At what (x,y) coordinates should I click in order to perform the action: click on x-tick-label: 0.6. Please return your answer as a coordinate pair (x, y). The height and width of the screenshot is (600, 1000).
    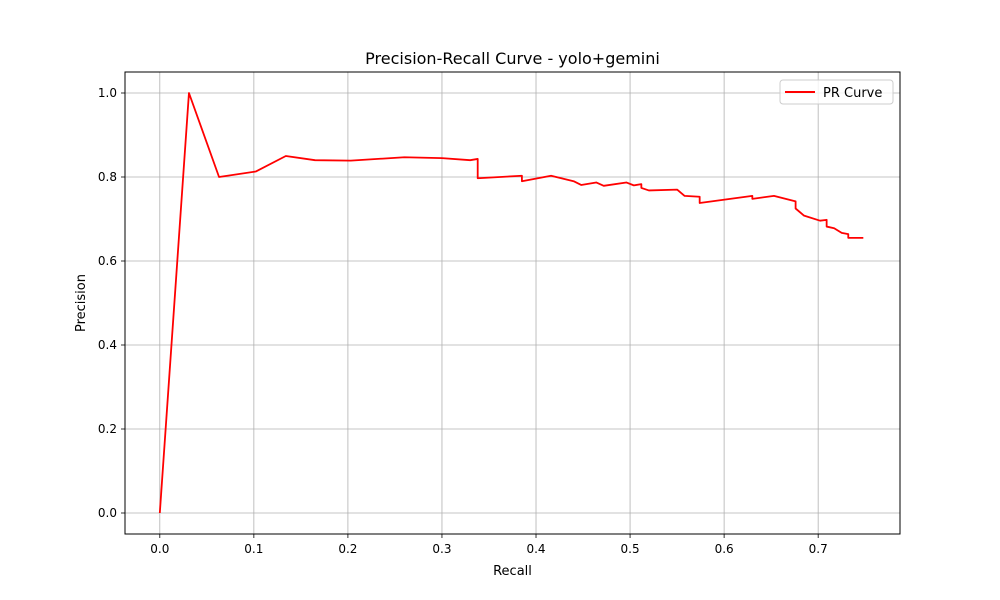
    Looking at the image, I should click on (724, 549).